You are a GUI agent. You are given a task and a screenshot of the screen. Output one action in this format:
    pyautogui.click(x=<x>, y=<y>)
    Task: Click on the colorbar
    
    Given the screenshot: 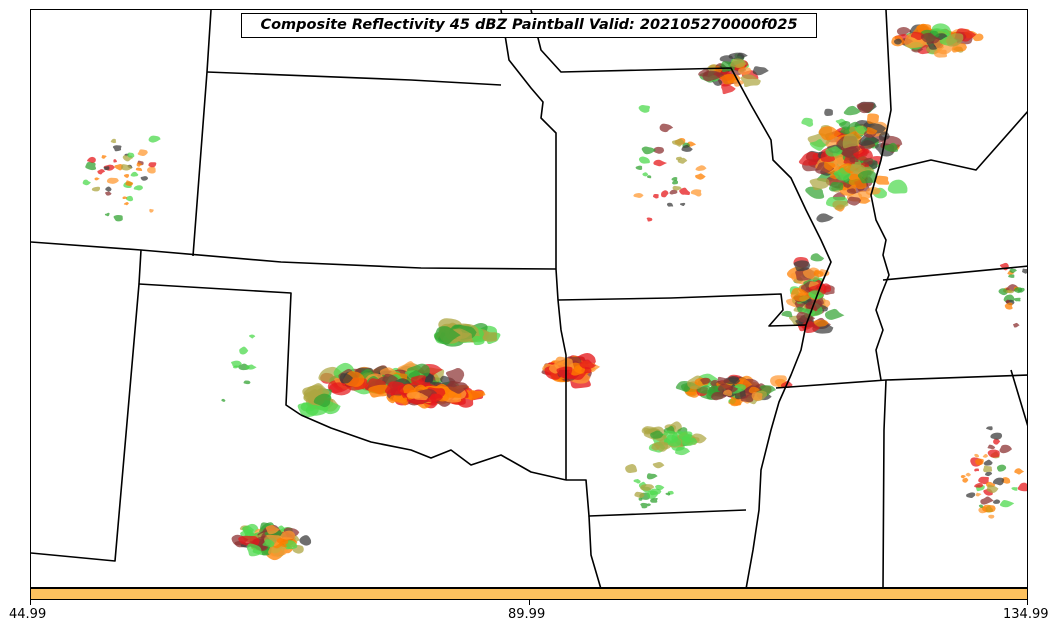 What is the action you would take?
    pyautogui.click(x=529, y=594)
    